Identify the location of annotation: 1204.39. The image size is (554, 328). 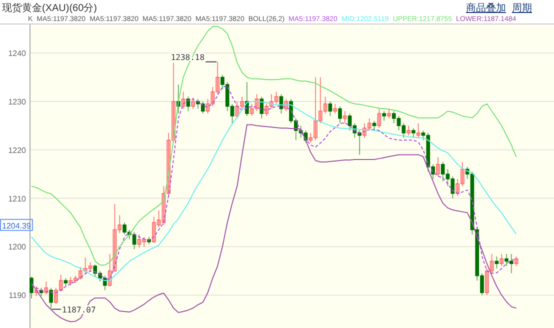
(17, 225).